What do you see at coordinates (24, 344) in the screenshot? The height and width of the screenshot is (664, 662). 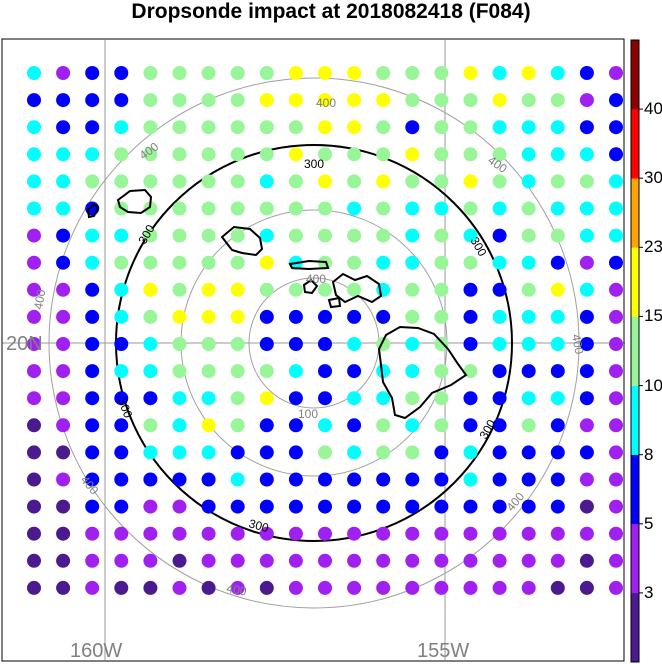 I see `lat-label-20n: 20N` at bounding box center [24, 344].